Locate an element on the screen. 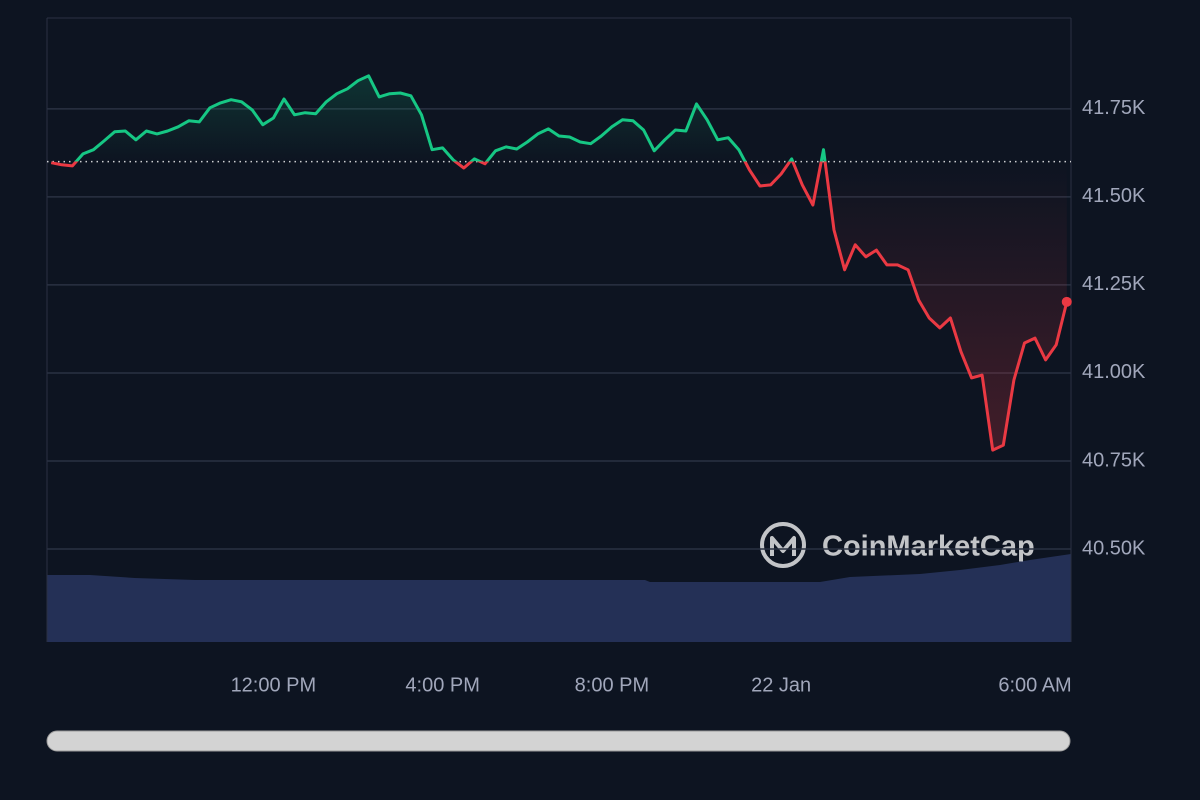  watermark: CoinMarketCap is located at coordinates (897, 545).